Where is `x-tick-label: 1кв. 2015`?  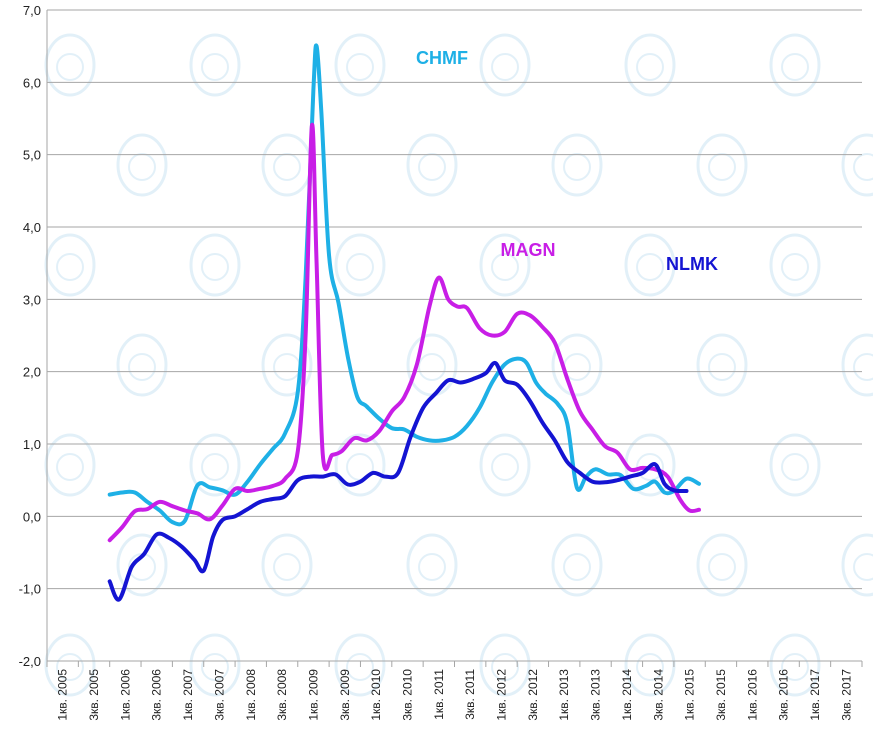
x-tick-label: 1кв. 2015 is located at coordinates (690, 695).